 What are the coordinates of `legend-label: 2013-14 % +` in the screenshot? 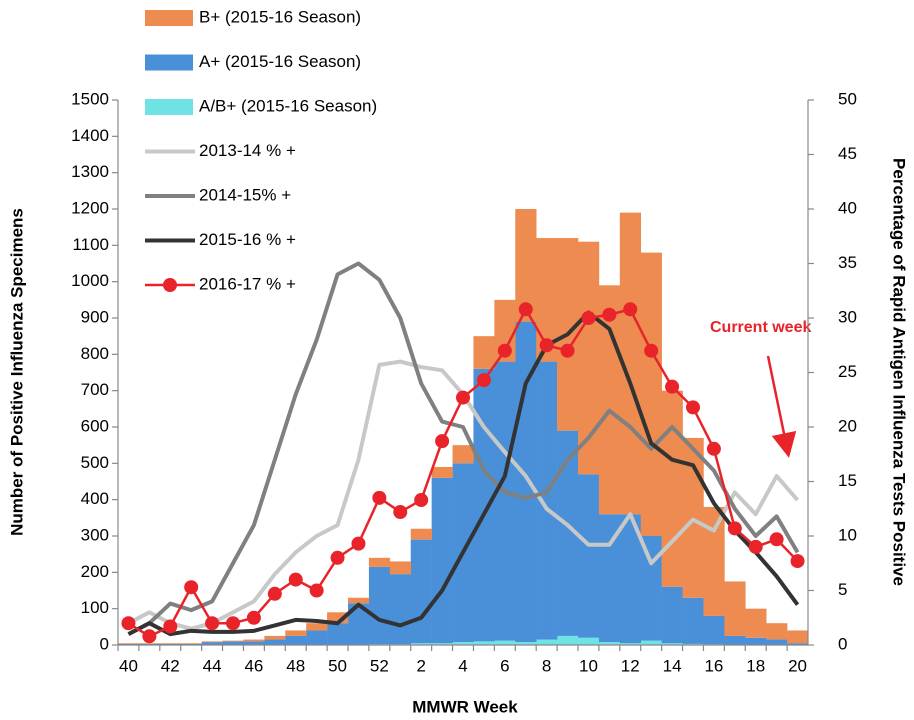 It's located at (247, 150).